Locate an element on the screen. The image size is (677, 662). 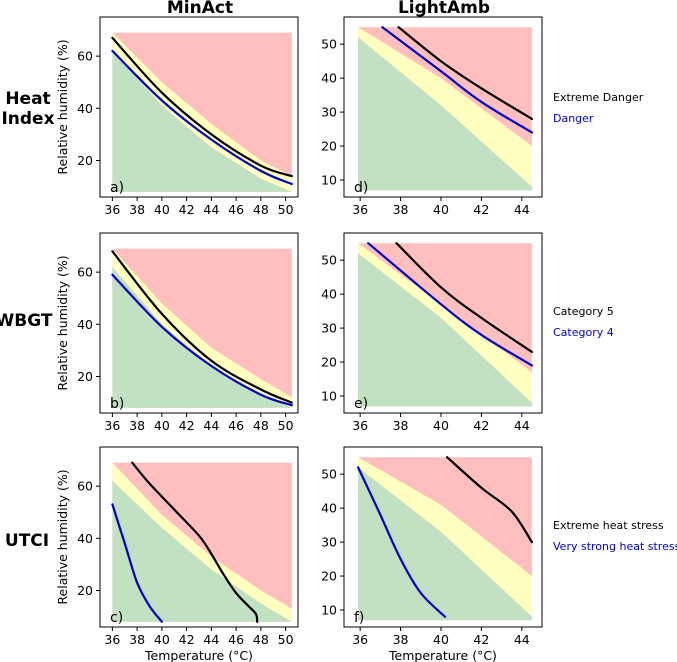
legend-label-danger: Danger is located at coordinates (573, 118).